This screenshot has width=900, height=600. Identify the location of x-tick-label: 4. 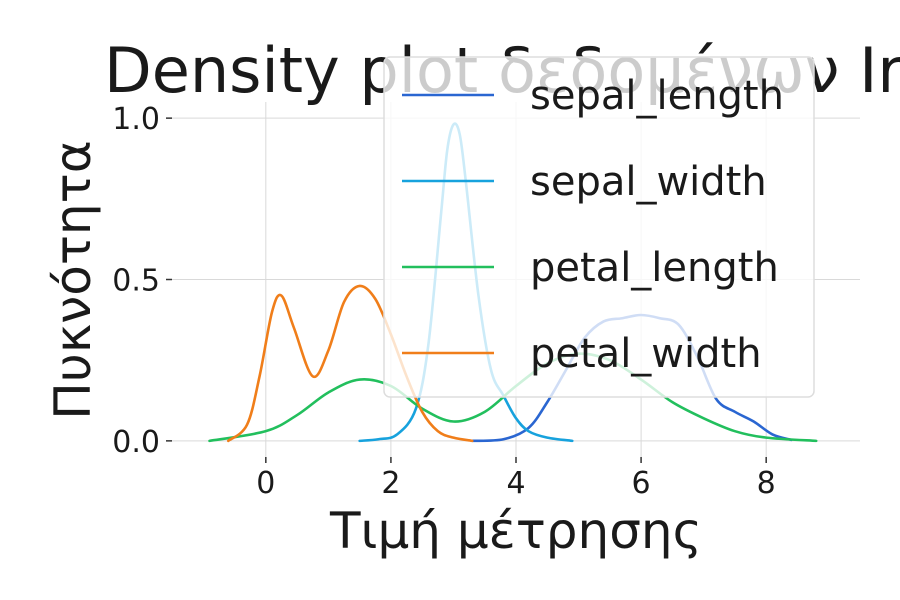
(515, 483).